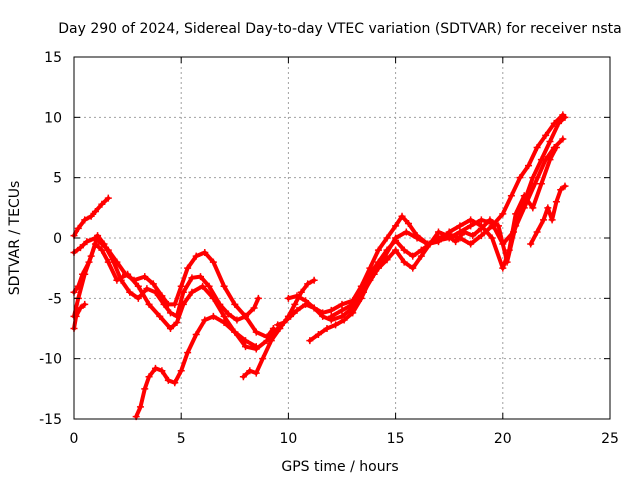 The height and width of the screenshot is (480, 640). Describe the element at coordinates (57, 239) in the screenshot. I see `y-tick-label: 0` at that location.